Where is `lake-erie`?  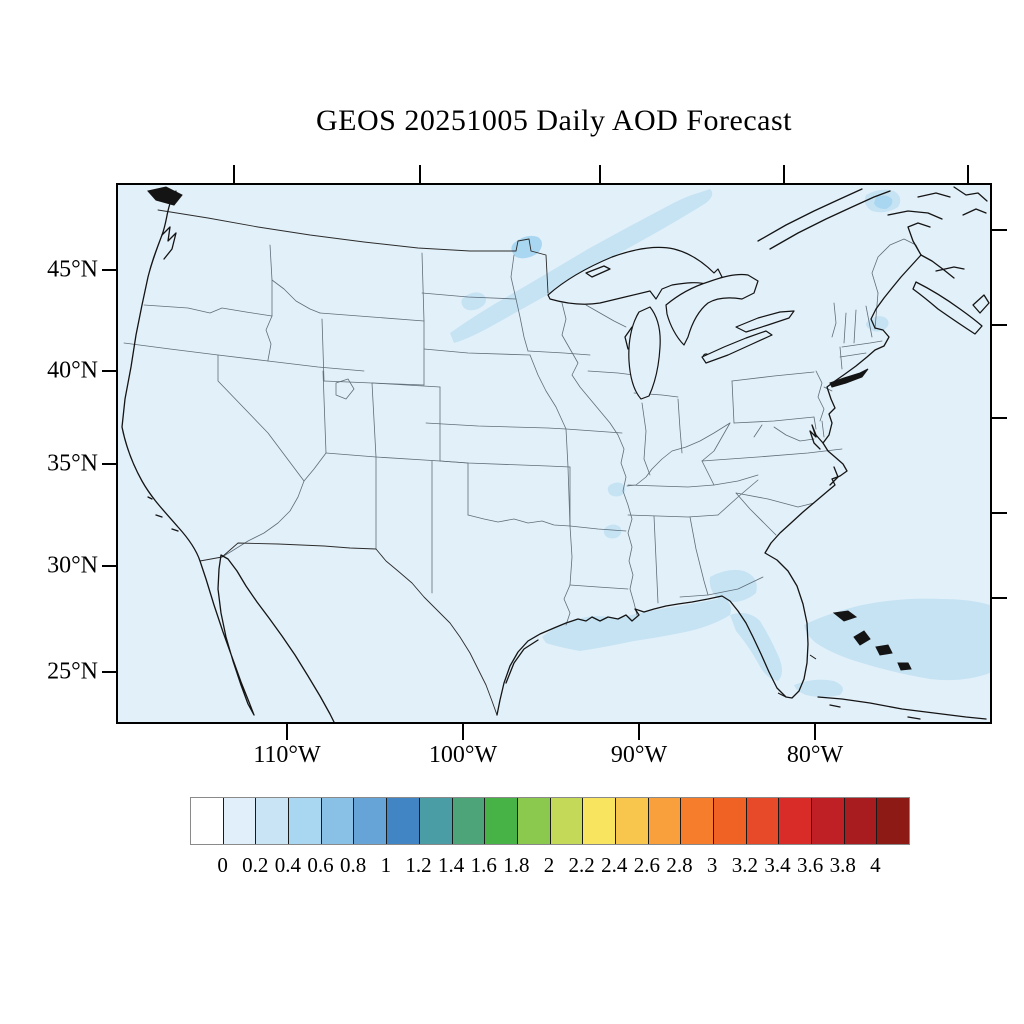
lake-erie is located at coordinates (737, 347).